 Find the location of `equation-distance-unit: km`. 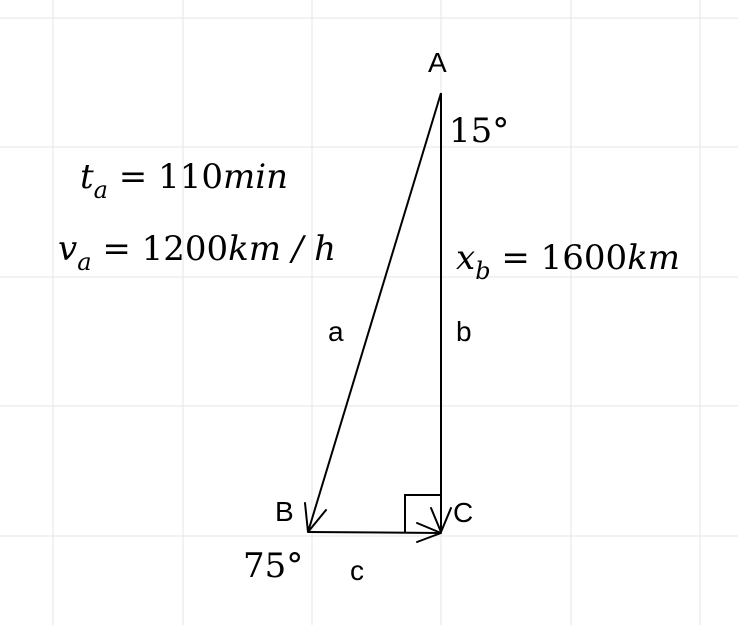

equation-distance-unit: km is located at coordinates (653, 258).